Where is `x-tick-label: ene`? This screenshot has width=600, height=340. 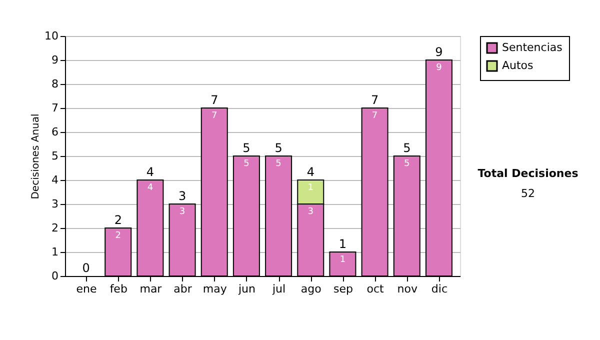 x-tick-label: ene is located at coordinates (87, 289).